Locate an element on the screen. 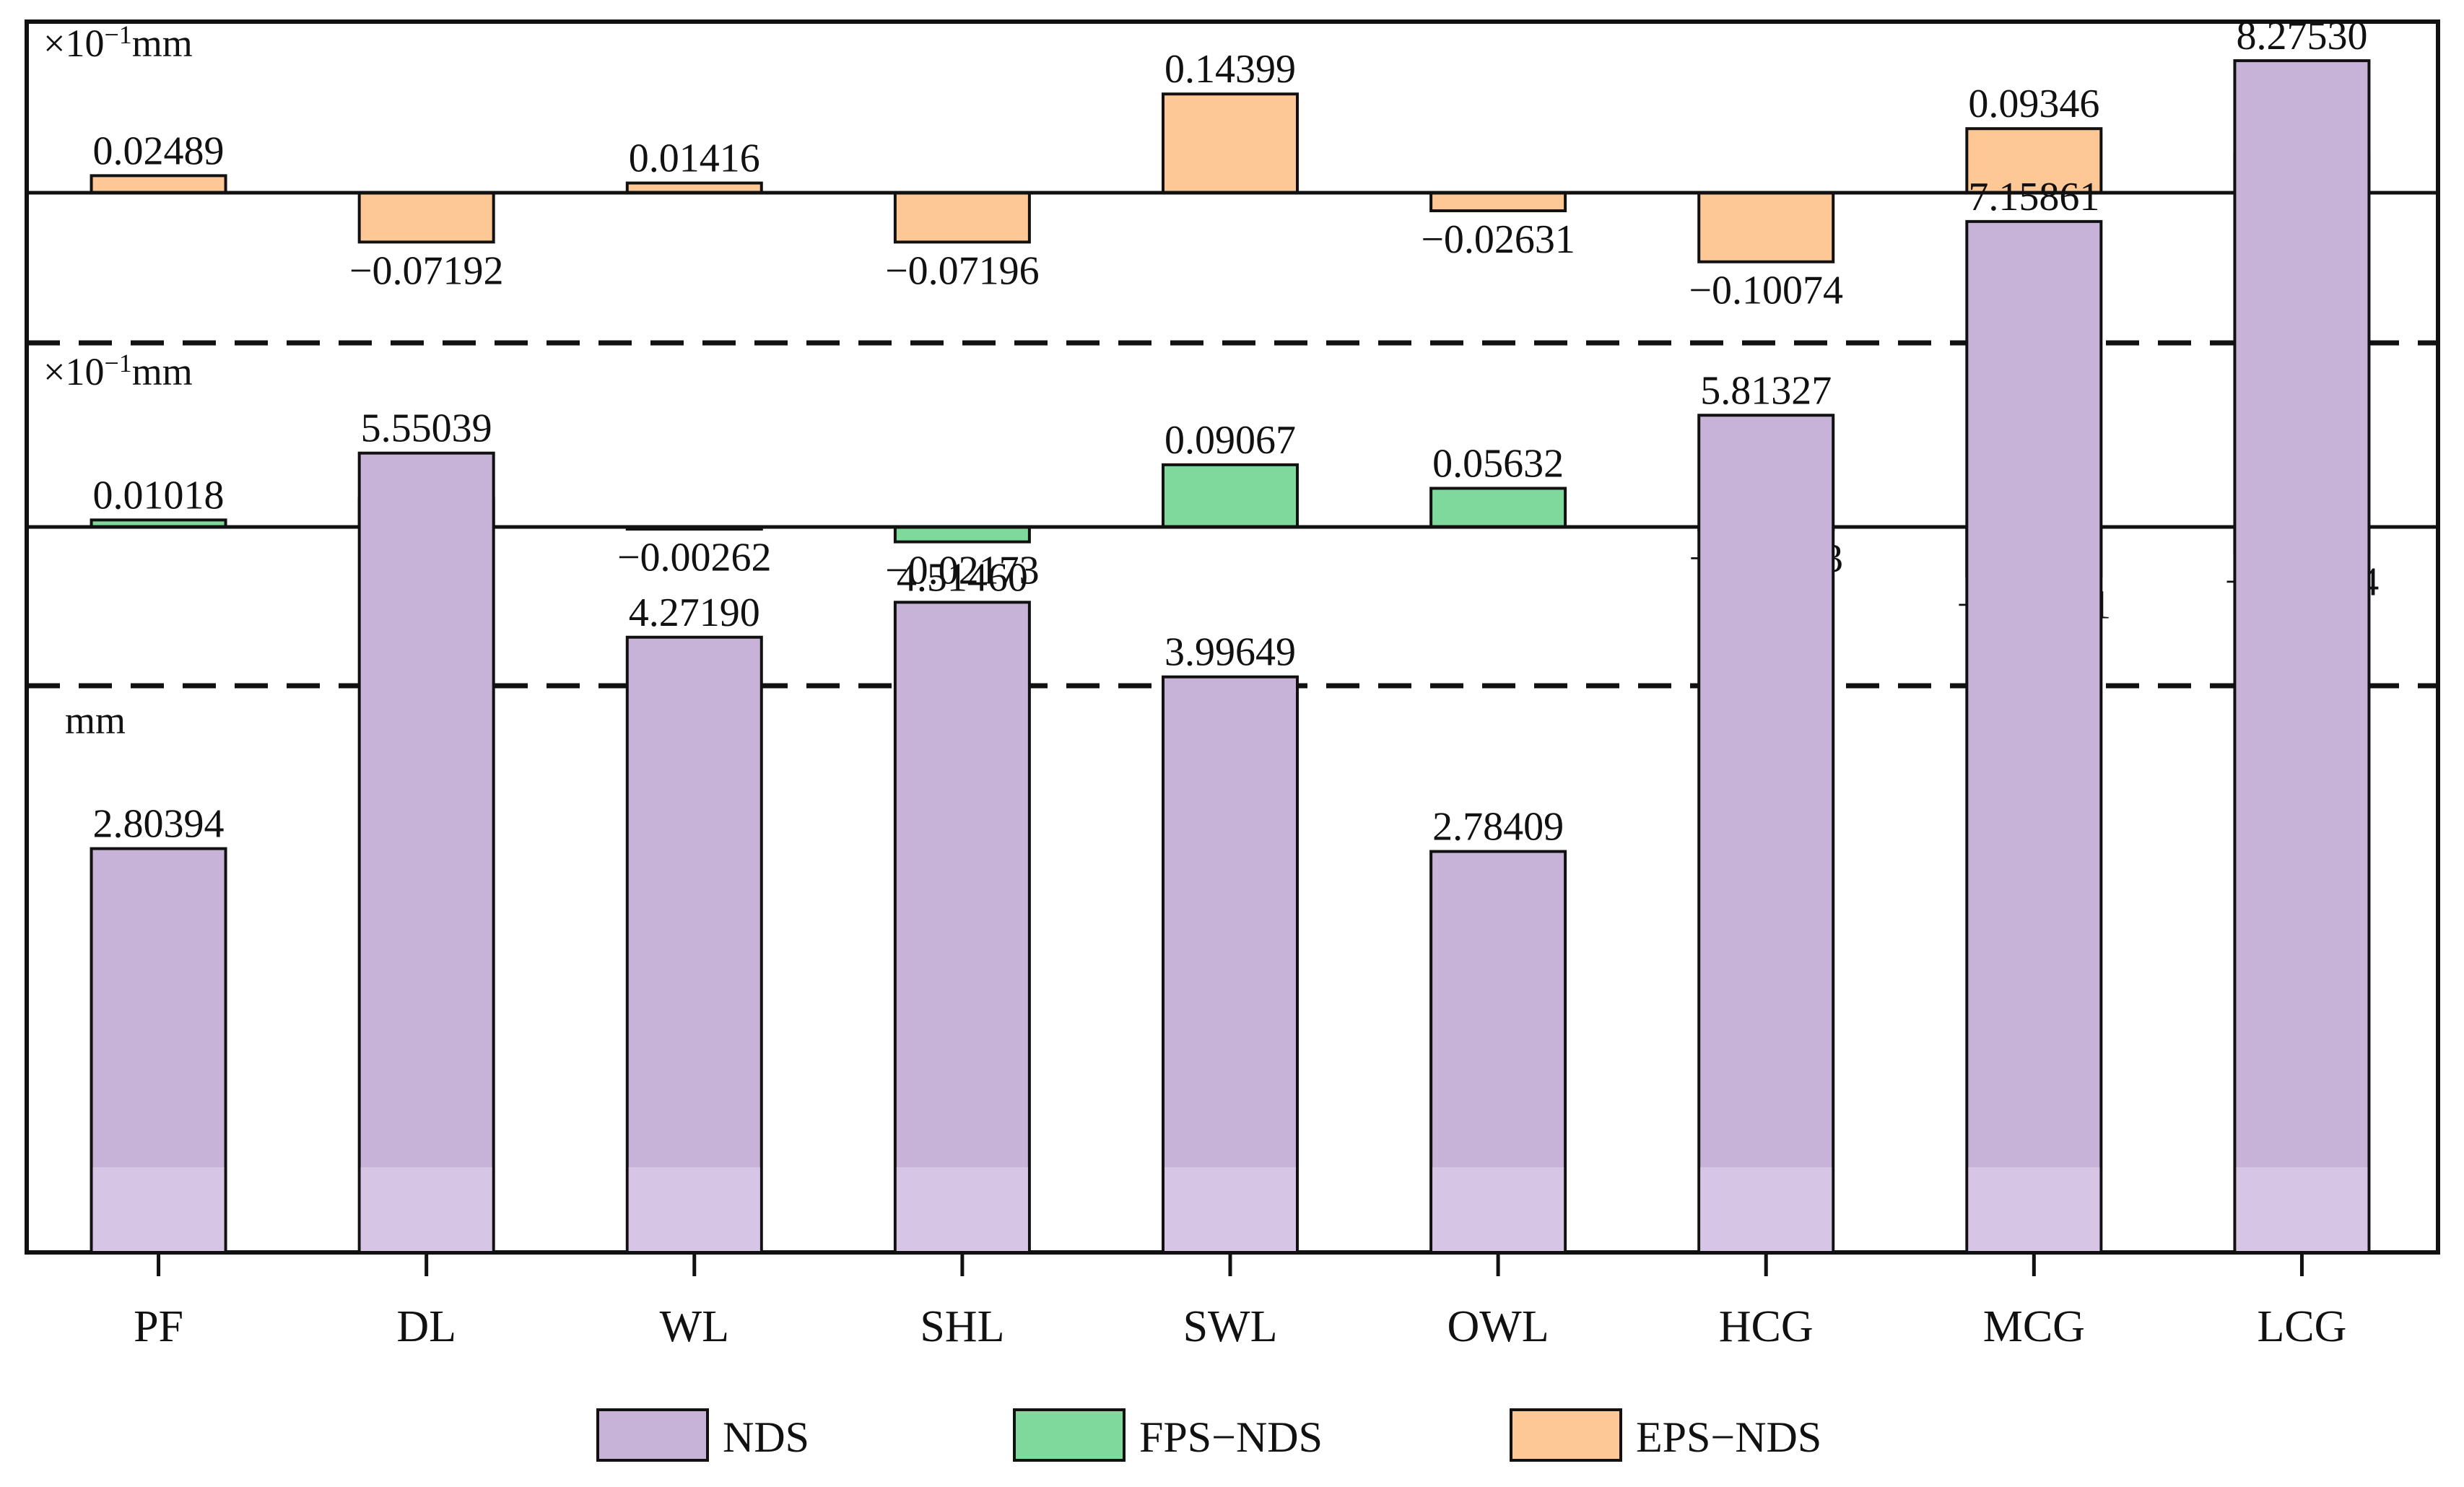 This screenshot has width=2464, height=1487. legend-label: EPS−NDS is located at coordinates (1729, 1437).